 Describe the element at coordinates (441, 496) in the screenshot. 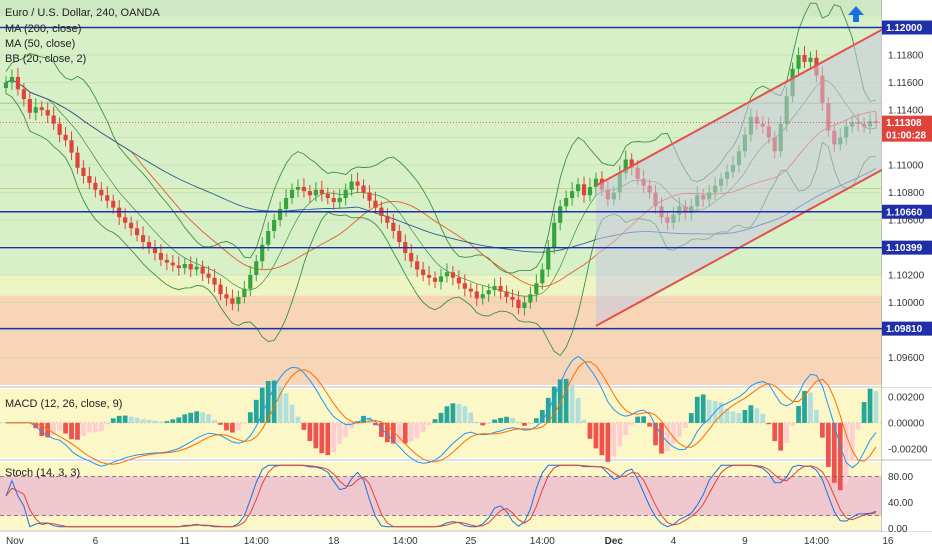

I see `stoch-band` at that location.